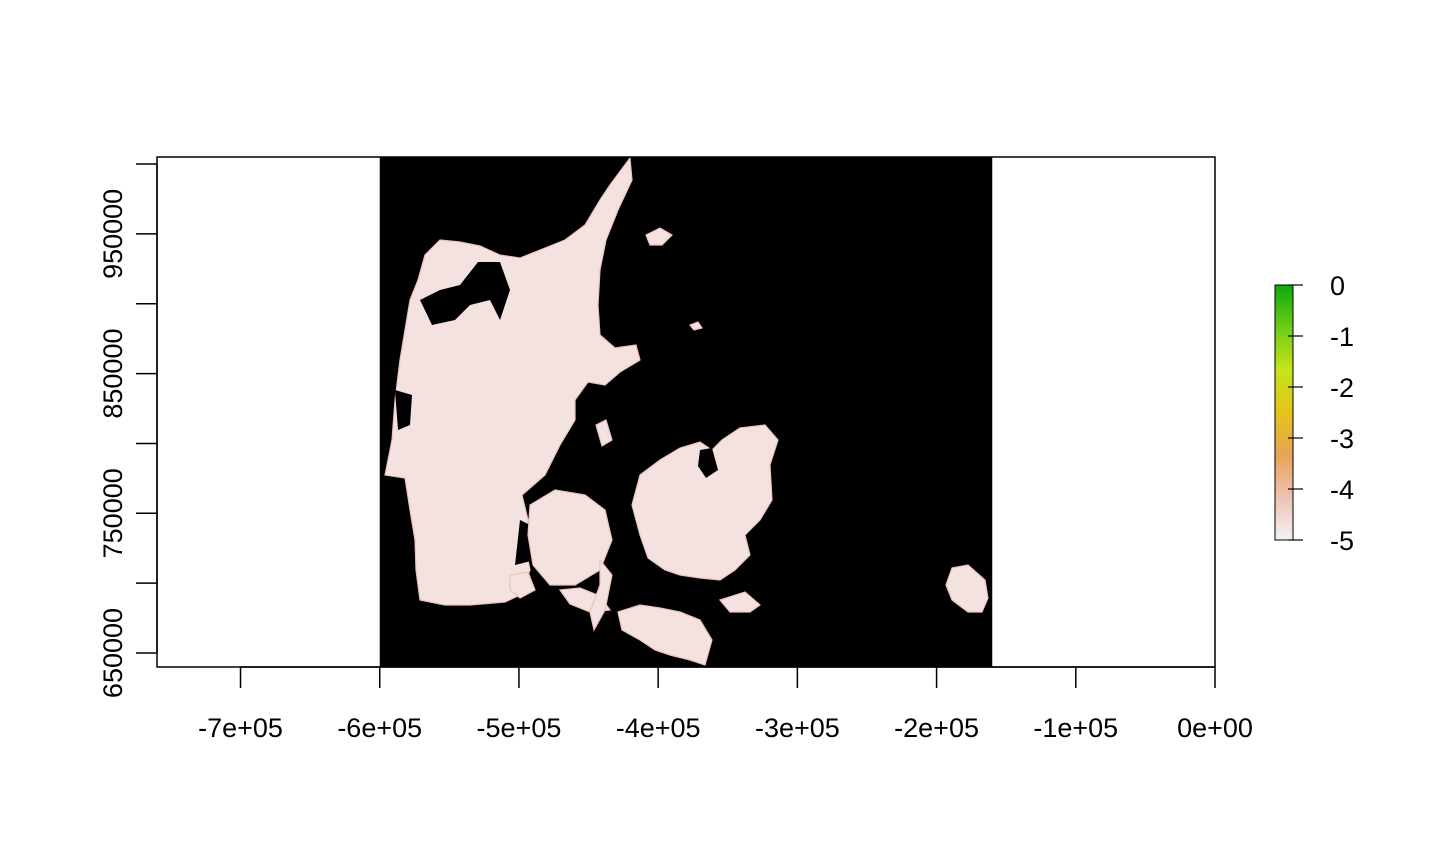 The width and height of the screenshot is (1440, 864). What do you see at coordinates (522, 585) in the screenshot?
I see `land-als` at bounding box center [522, 585].